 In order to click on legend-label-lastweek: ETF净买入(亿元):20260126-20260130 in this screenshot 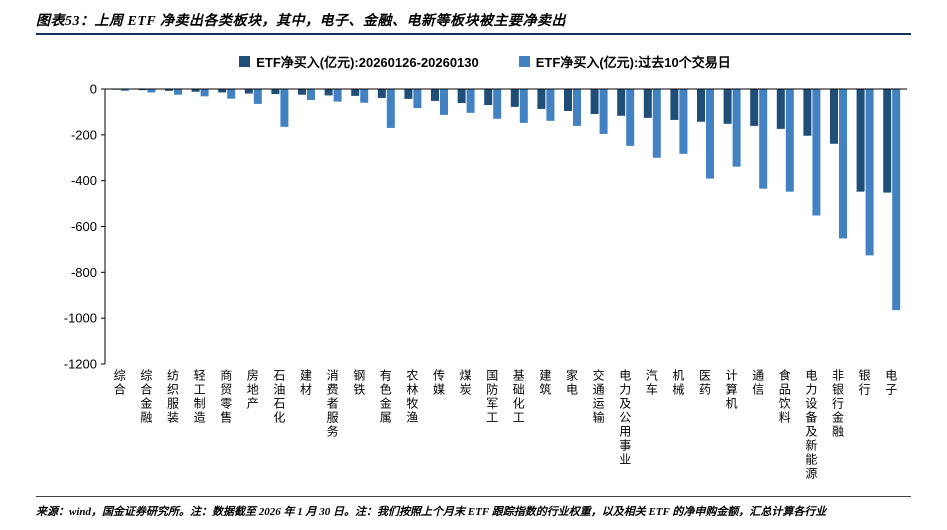, I will do `click(367, 62)`.